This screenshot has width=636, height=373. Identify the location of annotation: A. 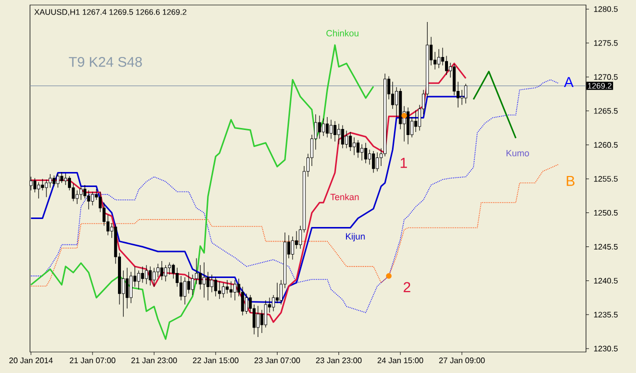
(569, 82).